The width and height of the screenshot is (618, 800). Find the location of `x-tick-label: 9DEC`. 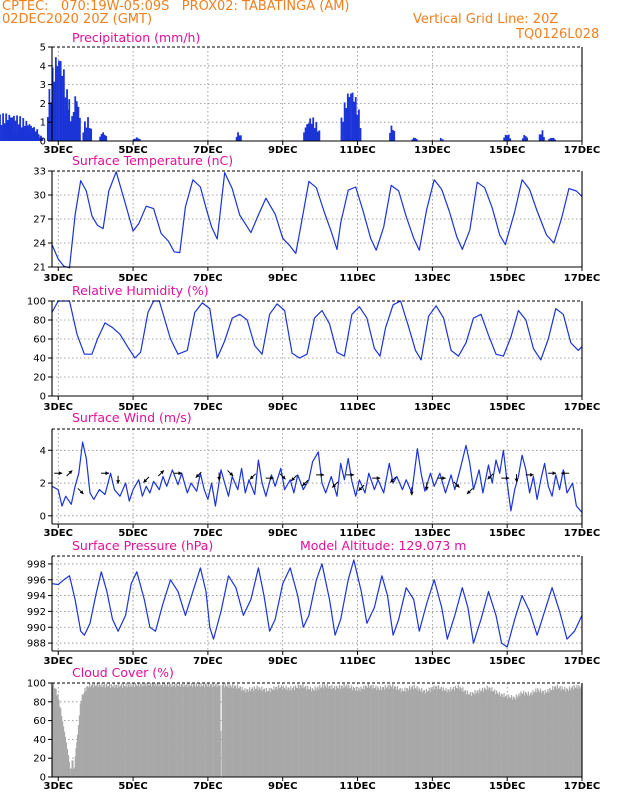

x-tick-label: 9DEC is located at coordinates (282, 150).